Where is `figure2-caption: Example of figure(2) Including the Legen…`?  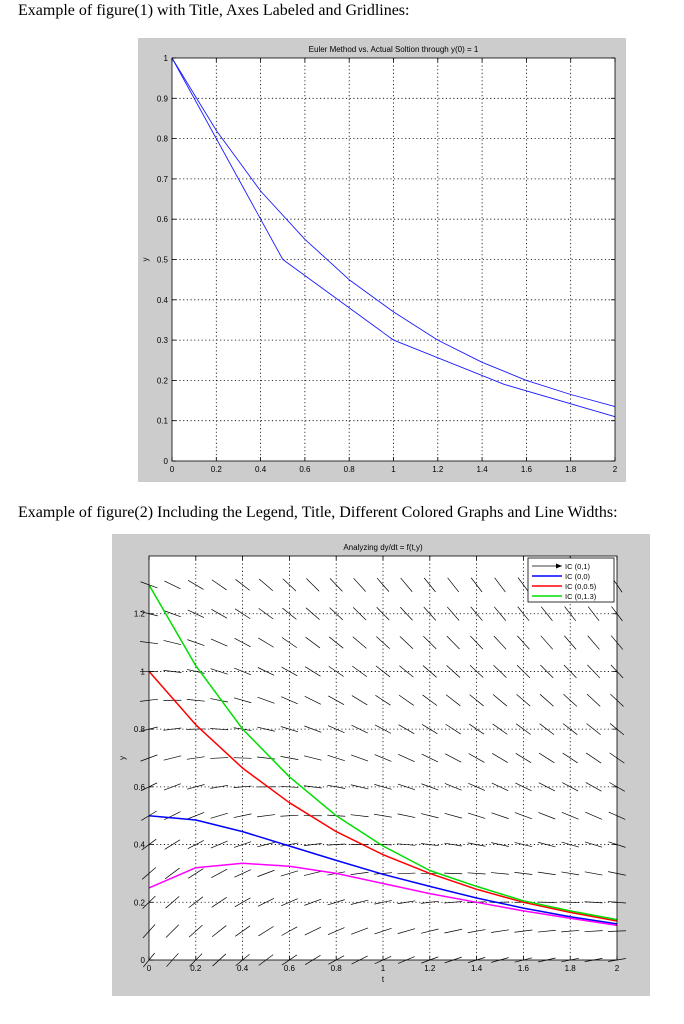 figure2-caption: Example of figure(2) Including the Legen… is located at coordinates (318, 512).